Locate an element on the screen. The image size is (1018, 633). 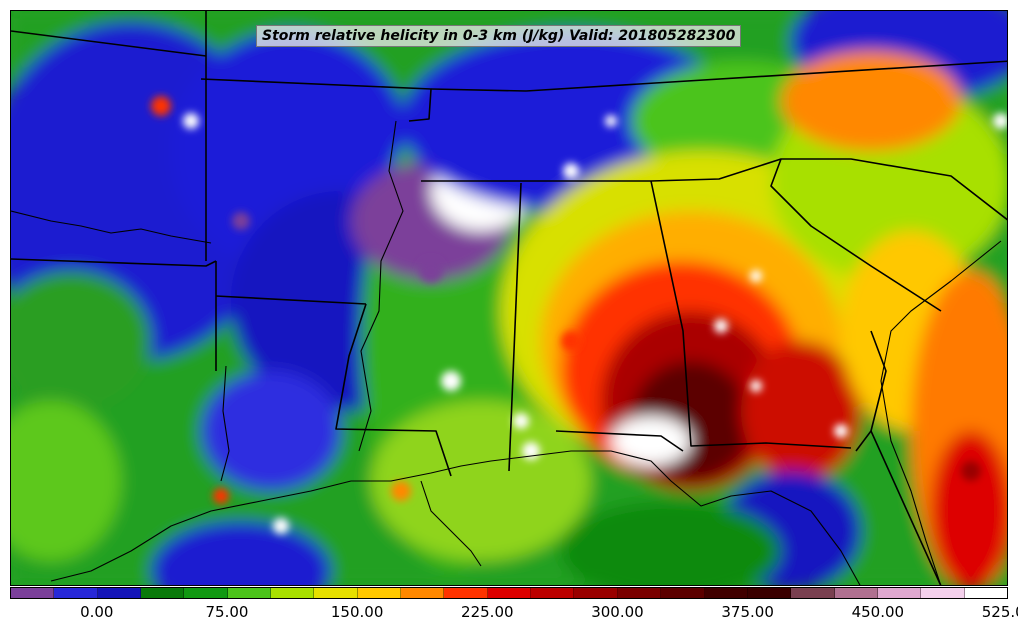
colorbar is located at coordinates (509, 593).